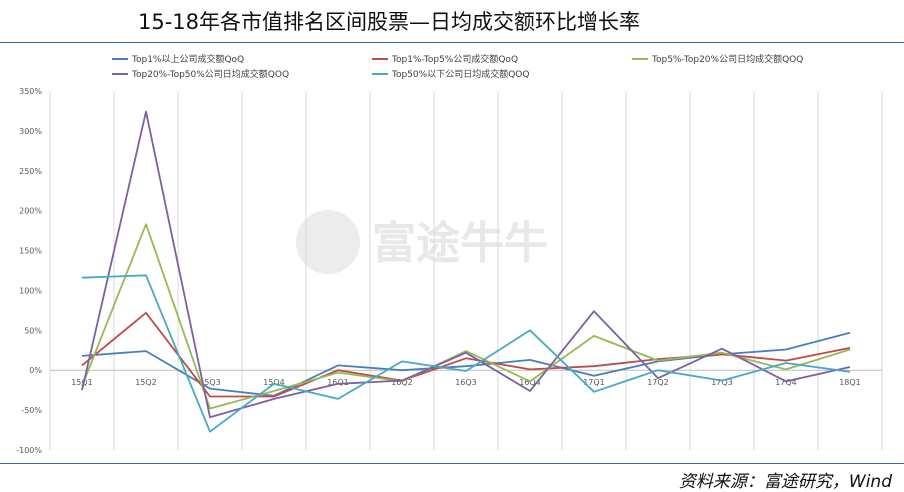  Describe the element at coordinates (274, 382) in the screenshot. I see `x-tick-label: 15Q4` at that location.